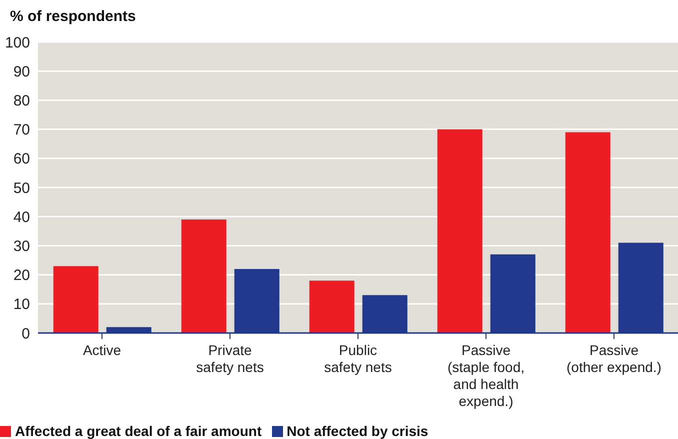  Describe the element at coordinates (73, 16) in the screenshot. I see `y-axis-title: % of respondents` at that location.